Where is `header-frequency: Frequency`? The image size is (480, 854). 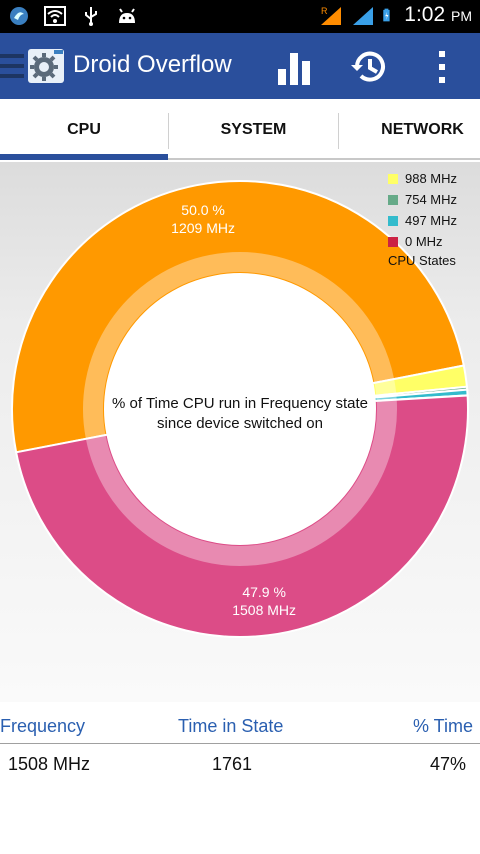 header-frequency: Frequency is located at coordinates (43, 726).